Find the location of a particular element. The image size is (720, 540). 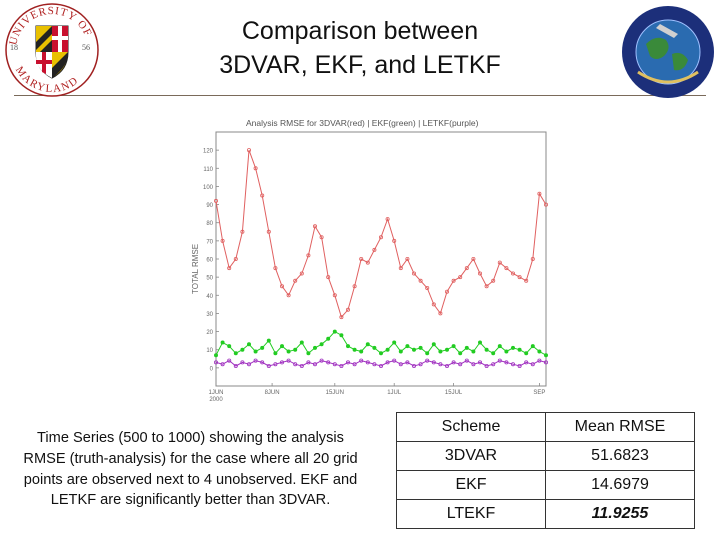

y-tick-label: 100 is located at coordinates (208, 188).